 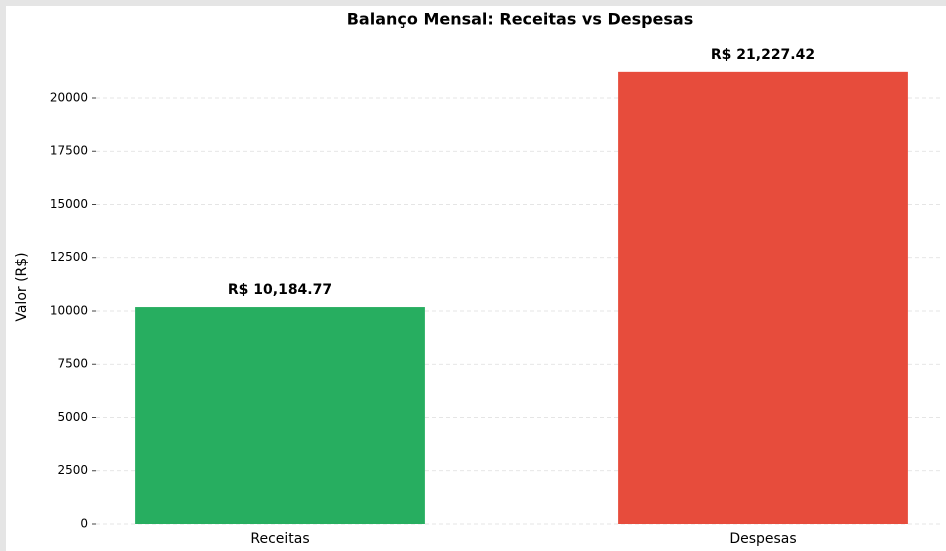 I want to click on y-tick-label: 17500, so click(x=69, y=151).